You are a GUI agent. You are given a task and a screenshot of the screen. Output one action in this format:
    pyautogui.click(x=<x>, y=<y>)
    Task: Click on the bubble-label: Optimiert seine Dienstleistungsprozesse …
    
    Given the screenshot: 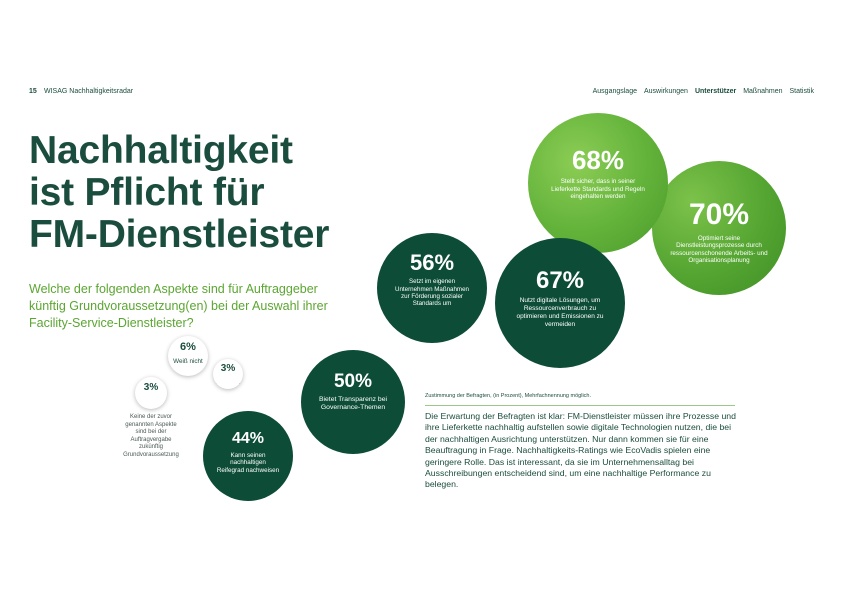 What is the action you would take?
    pyautogui.click(x=719, y=249)
    